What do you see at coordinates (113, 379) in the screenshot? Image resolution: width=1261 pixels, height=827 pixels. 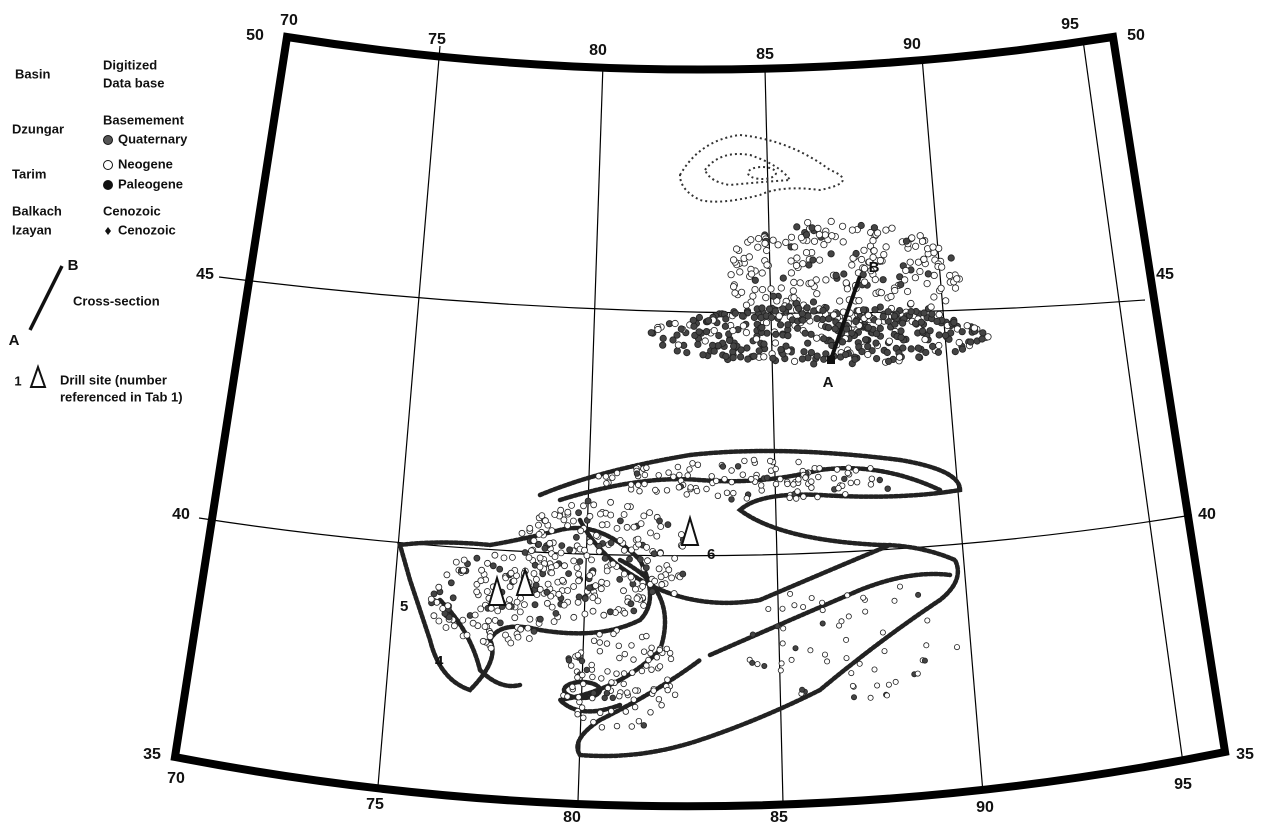 I see `legend-label: Drill site (number` at bounding box center [113, 379].